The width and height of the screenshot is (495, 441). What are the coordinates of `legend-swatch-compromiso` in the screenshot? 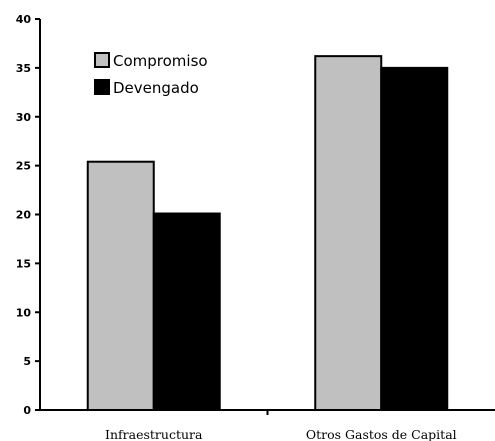 It's located at (102, 60).